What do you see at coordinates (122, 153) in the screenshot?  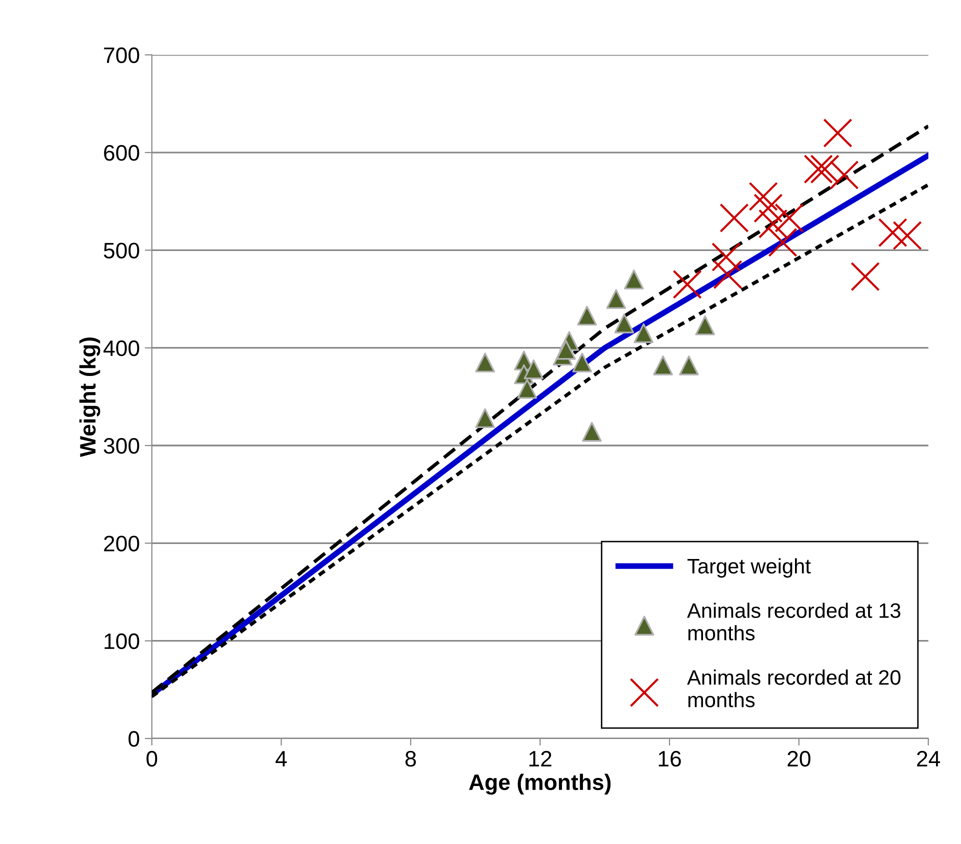 I see `y-tick-label: 600` at bounding box center [122, 153].